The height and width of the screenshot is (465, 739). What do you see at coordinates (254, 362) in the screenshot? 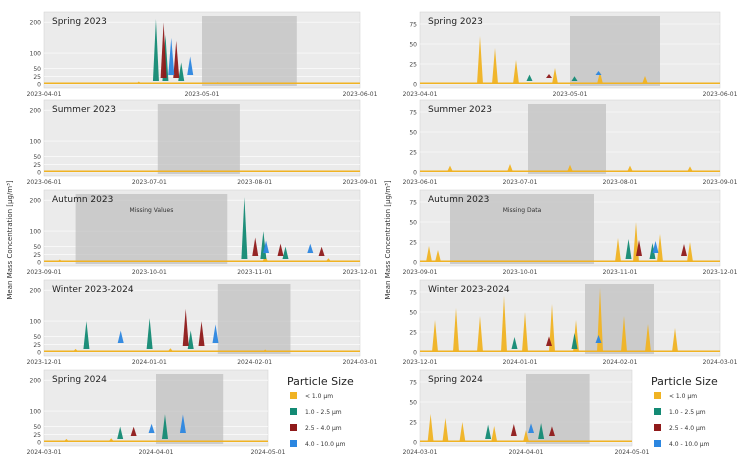
I see `x-tick-label: 2024-02-01` at bounding box center [254, 362].